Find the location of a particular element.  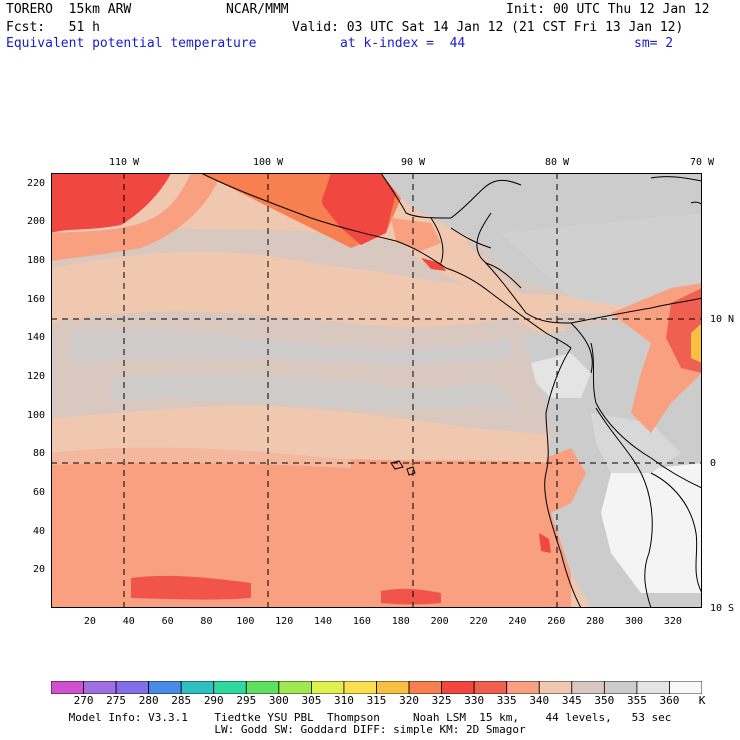

x-tick-label: 180 is located at coordinates (400, 621).